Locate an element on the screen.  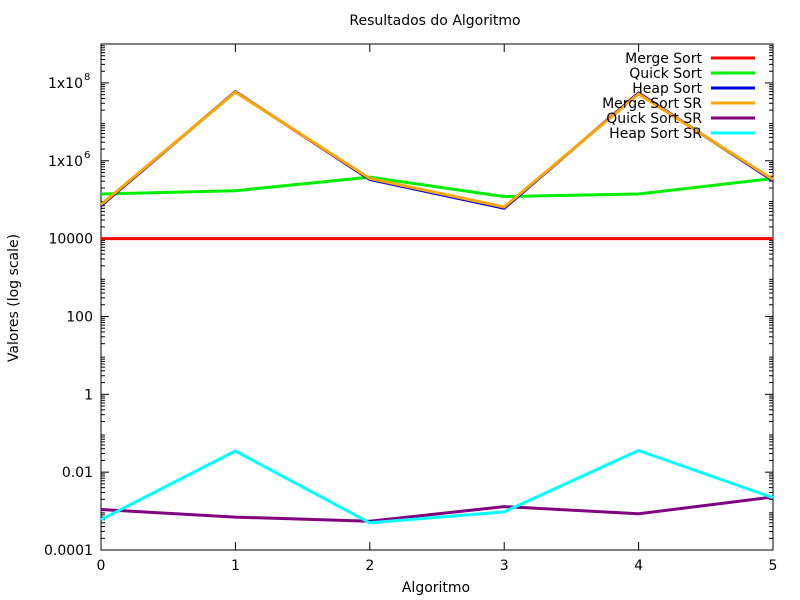
y-tick-label-exponent: 8 is located at coordinates (87, 77).